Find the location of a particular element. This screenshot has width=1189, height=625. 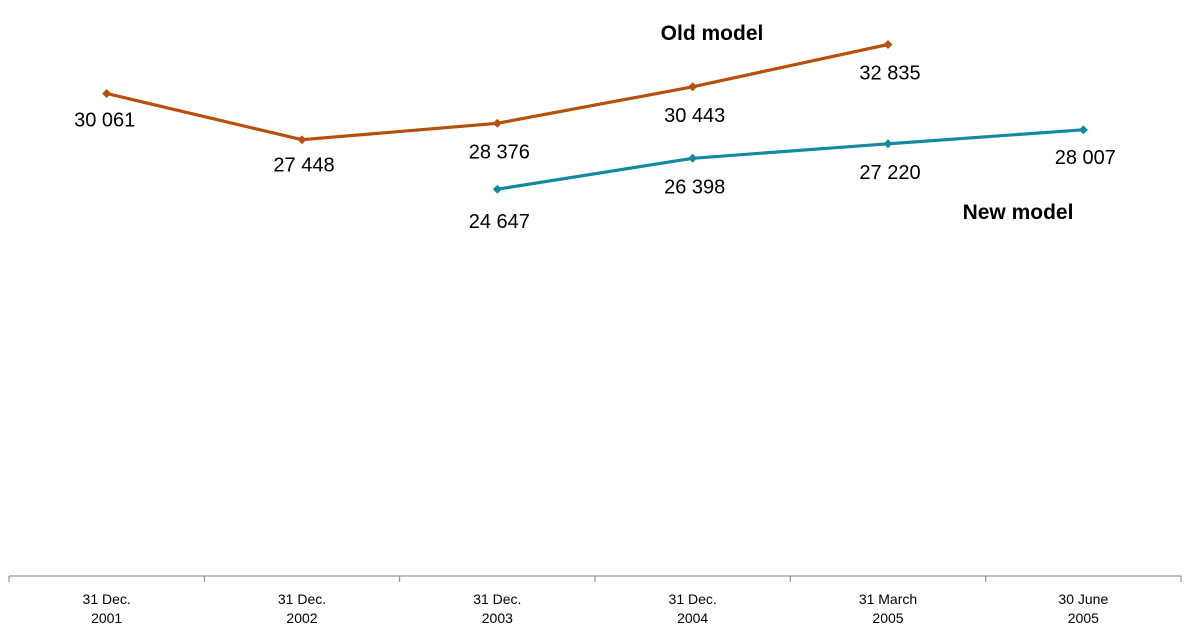

data-label-old-model: 28 376 is located at coordinates (499, 152).